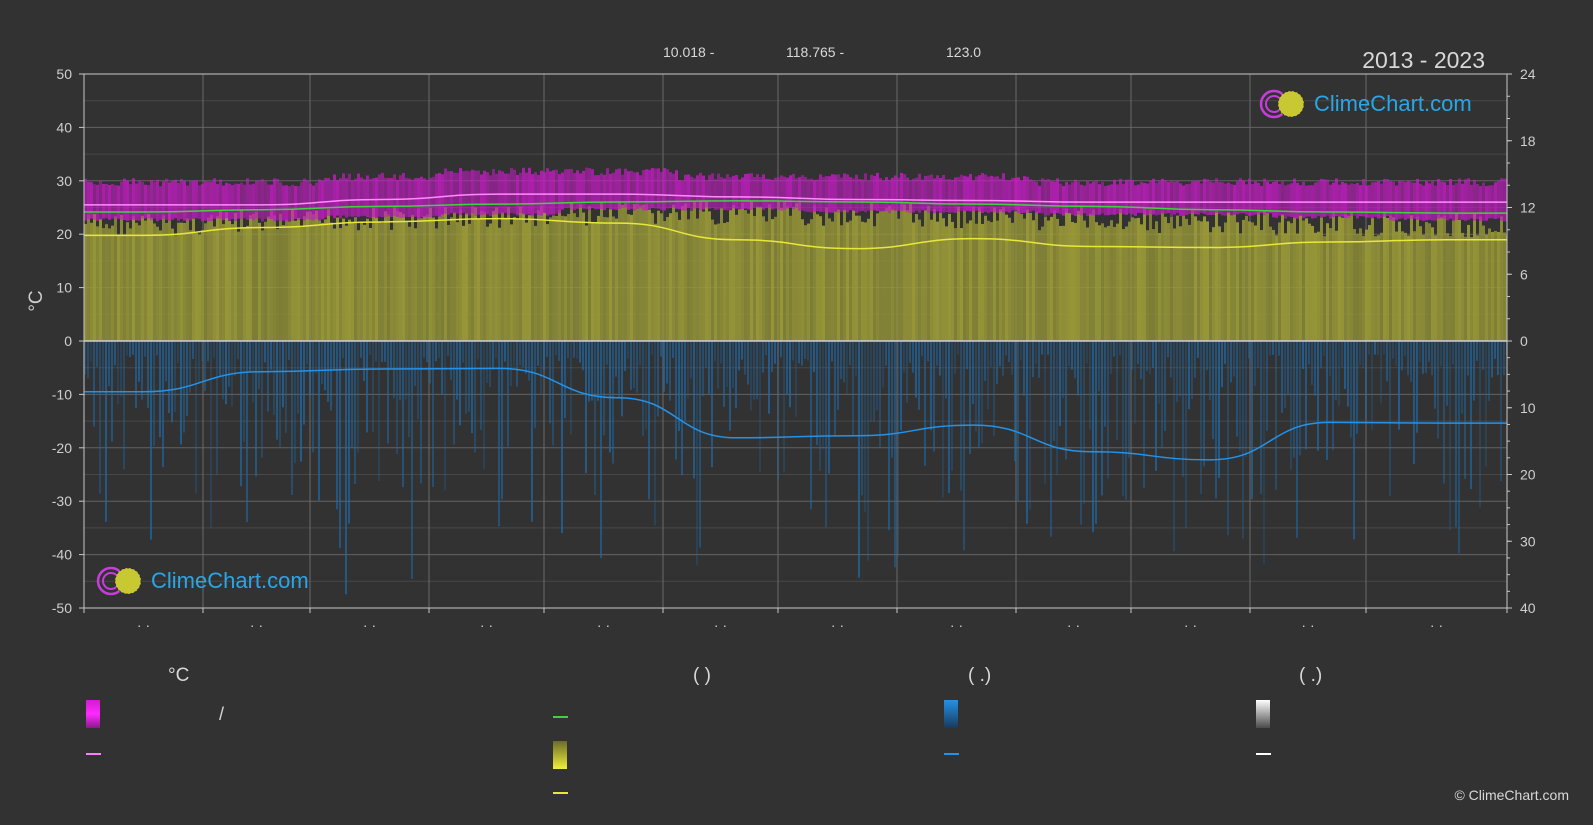  I want to click on right-tick-label: 12, so click(1528, 208).